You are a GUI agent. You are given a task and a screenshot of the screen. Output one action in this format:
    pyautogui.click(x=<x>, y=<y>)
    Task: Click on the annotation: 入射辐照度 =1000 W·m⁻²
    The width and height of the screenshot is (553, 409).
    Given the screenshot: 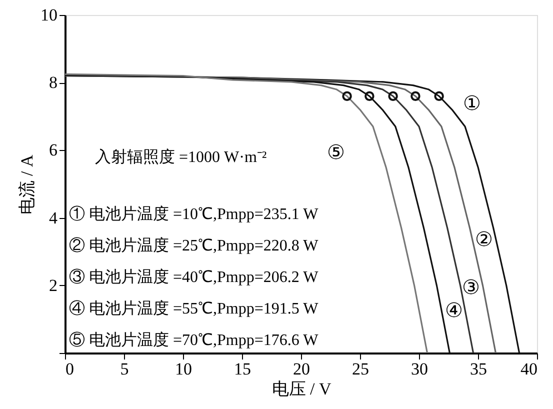 What is the action you would take?
    pyautogui.click(x=181, y=157)
    